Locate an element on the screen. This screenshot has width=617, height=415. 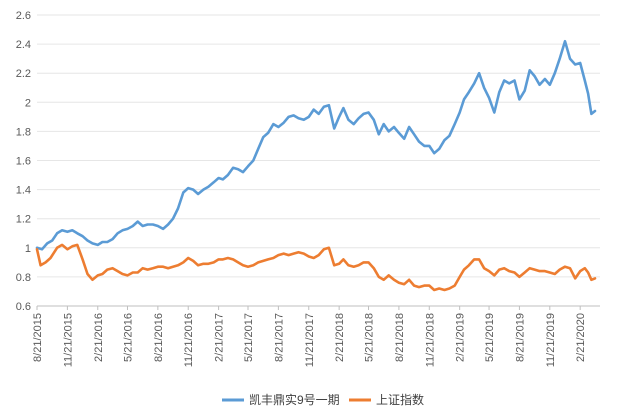
x-tick-label: 8/21/2019 is located at coordinates (520, 337).